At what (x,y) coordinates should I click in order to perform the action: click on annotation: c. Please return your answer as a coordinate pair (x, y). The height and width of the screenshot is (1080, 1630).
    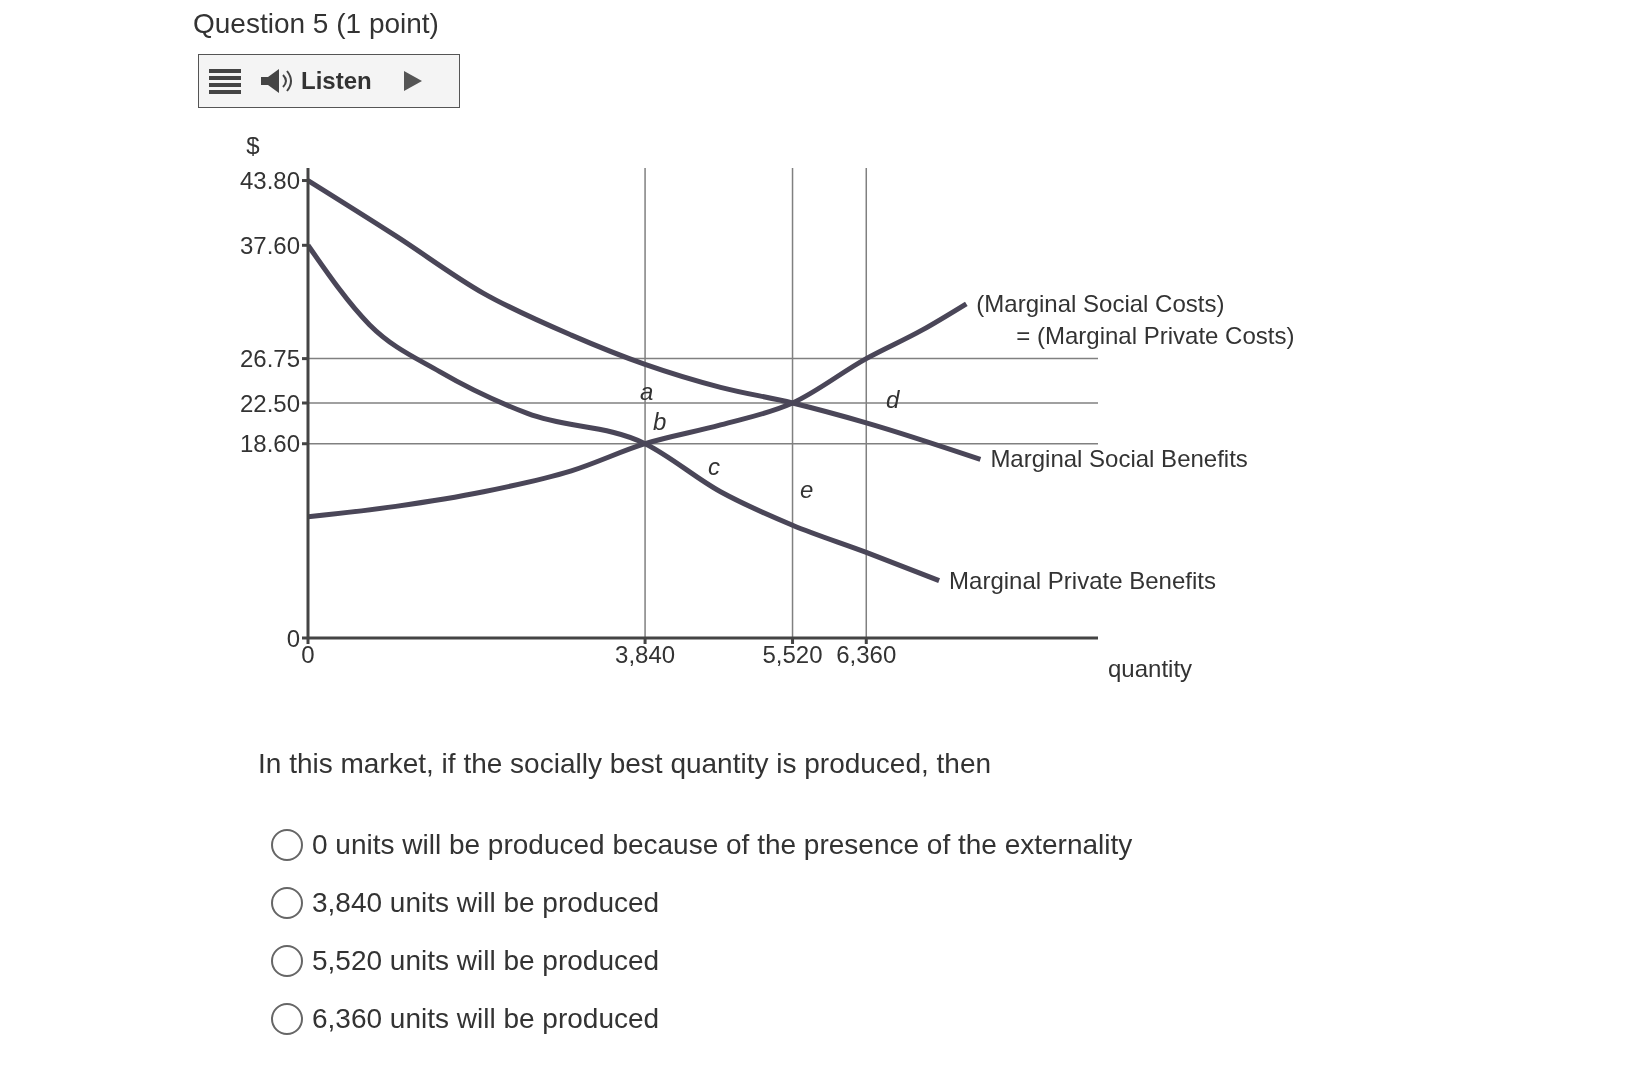
    Looking at the image, I should click on (714, 467).